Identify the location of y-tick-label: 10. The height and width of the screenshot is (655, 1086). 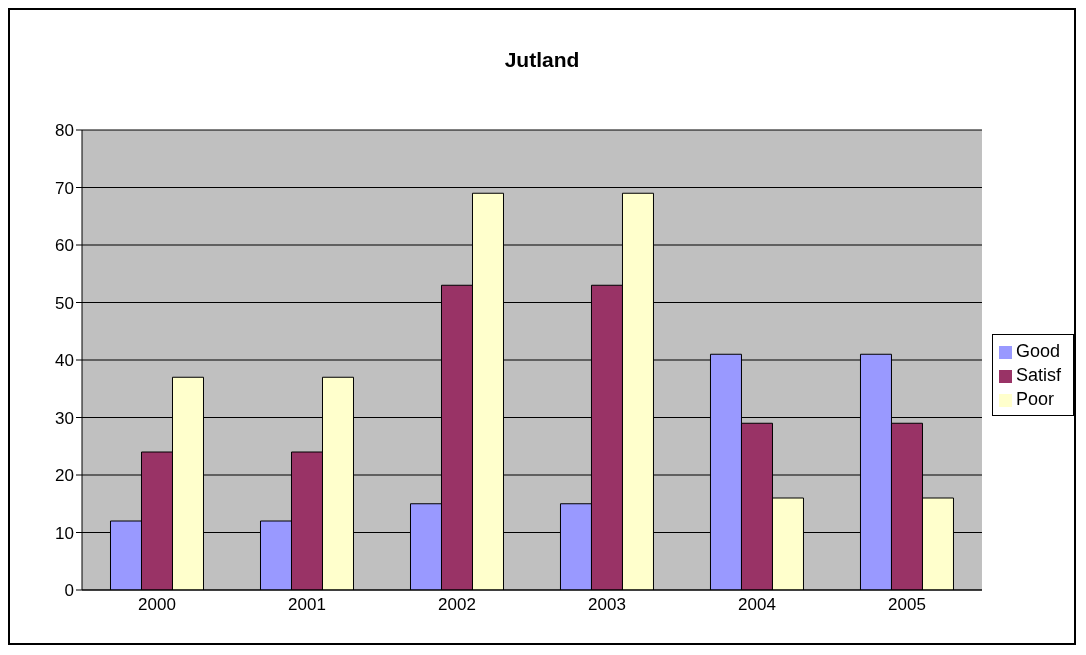
(64, 533).